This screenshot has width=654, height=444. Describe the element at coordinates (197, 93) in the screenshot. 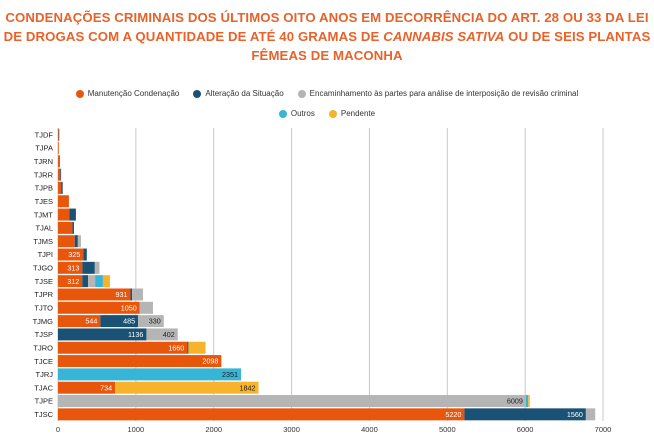

I see `legend-swatch-alteracao` at that location.